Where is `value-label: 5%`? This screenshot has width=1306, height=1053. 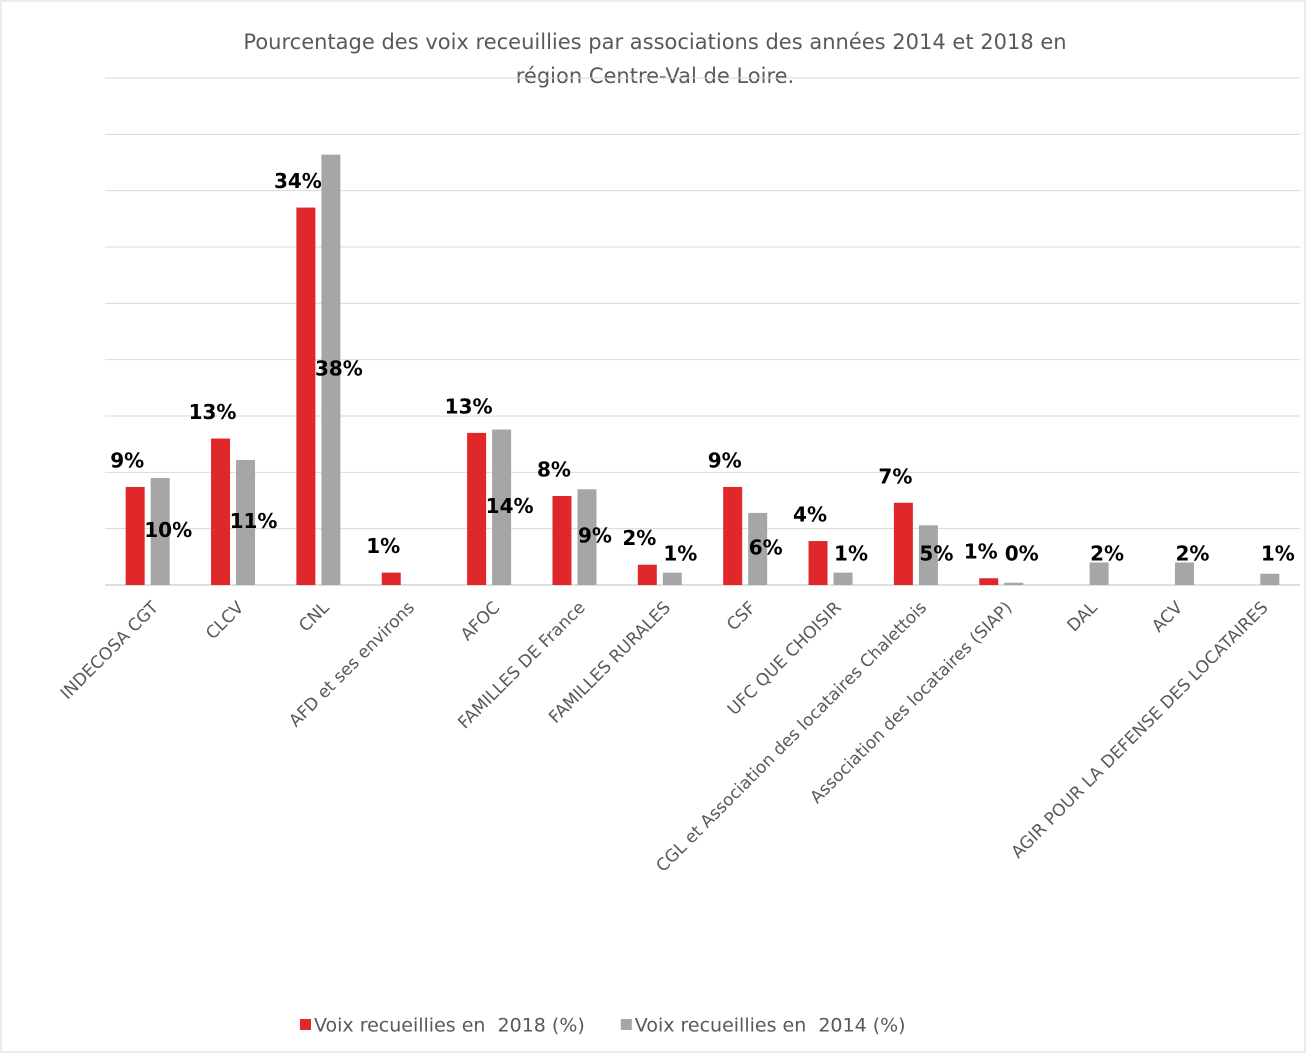
value-label: 5% is located at coordinates (936, 554).